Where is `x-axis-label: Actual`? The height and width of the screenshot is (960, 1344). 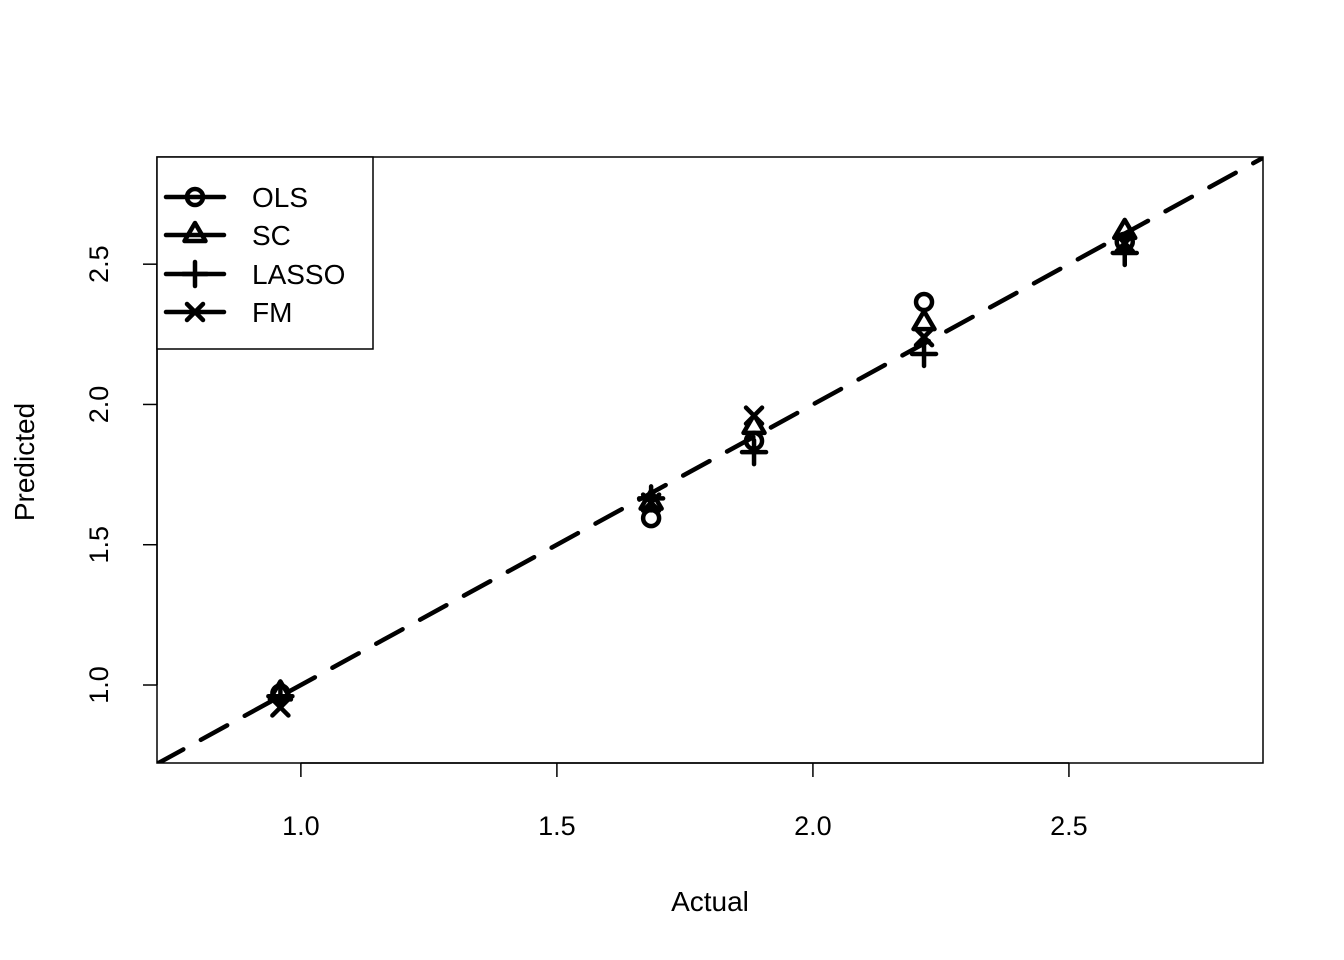
x-axis-label: Actual is located at coordinates (710, 901).